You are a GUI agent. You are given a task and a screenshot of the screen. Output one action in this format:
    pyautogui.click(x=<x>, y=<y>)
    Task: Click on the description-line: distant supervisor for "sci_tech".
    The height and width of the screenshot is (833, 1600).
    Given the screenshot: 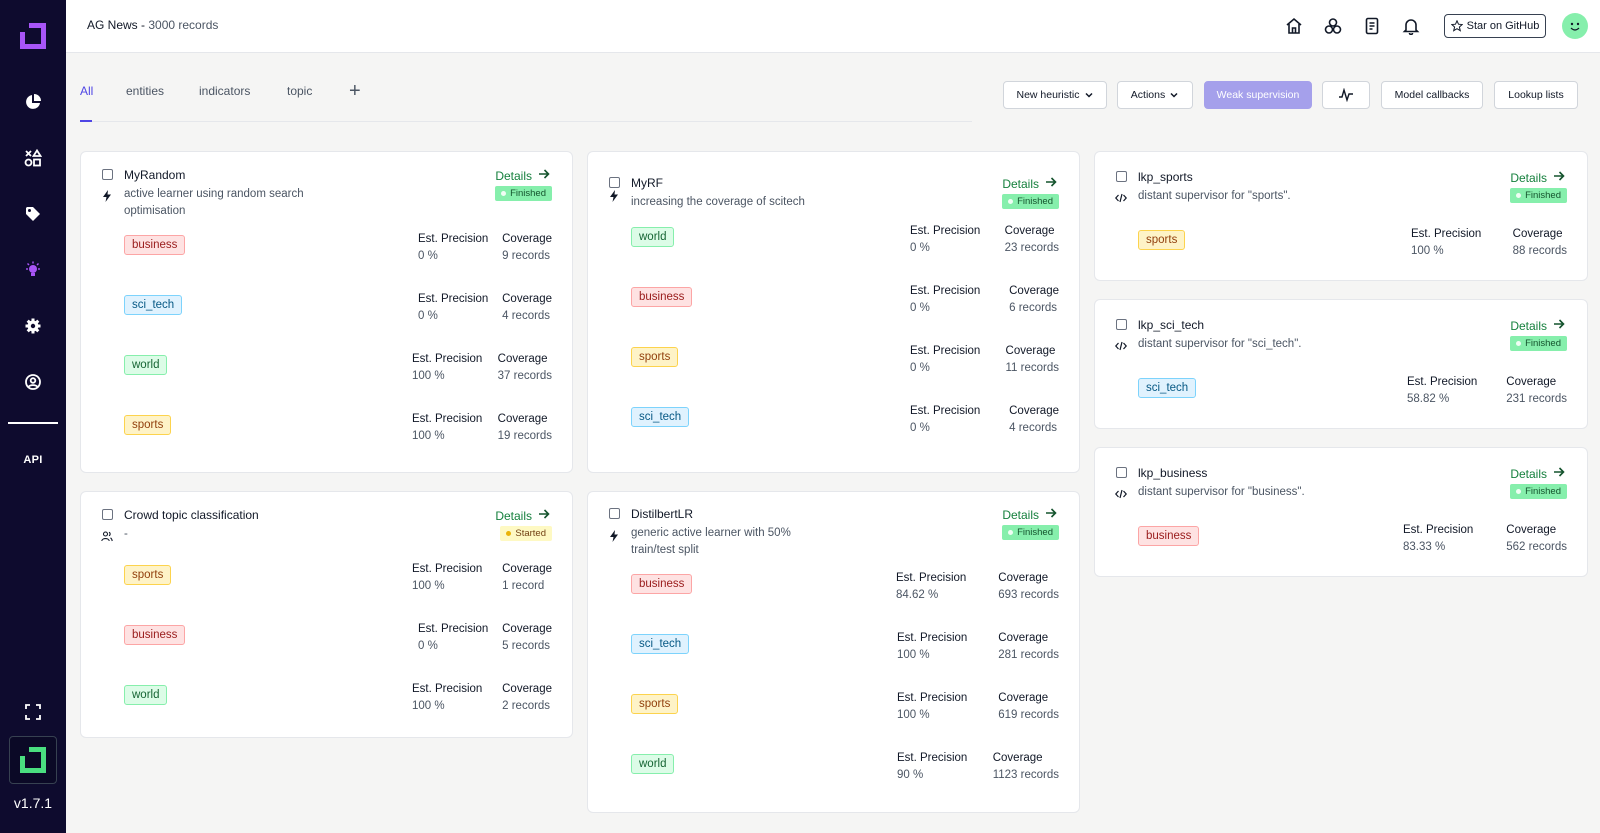 What is the action you would take?
    pyautogui.click(x=1220, y=344)
    